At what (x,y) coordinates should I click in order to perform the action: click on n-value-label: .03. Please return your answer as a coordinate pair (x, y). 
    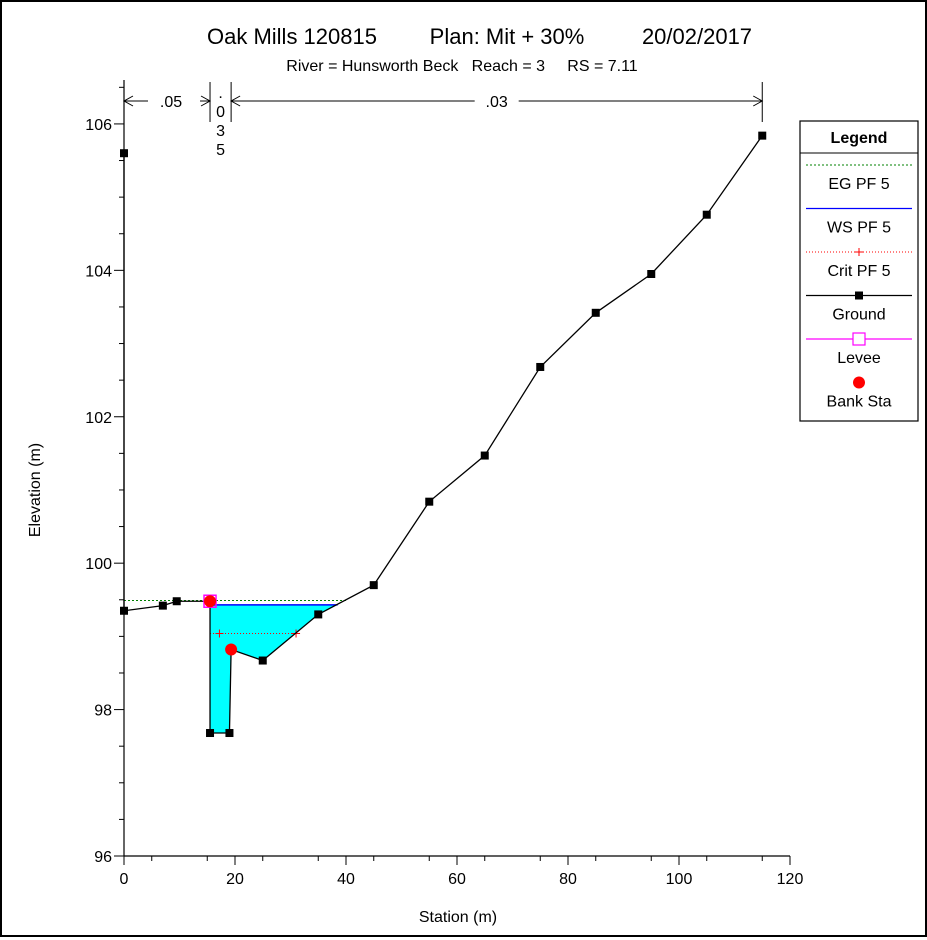
    Looking at the image, I should click on (497, 102).